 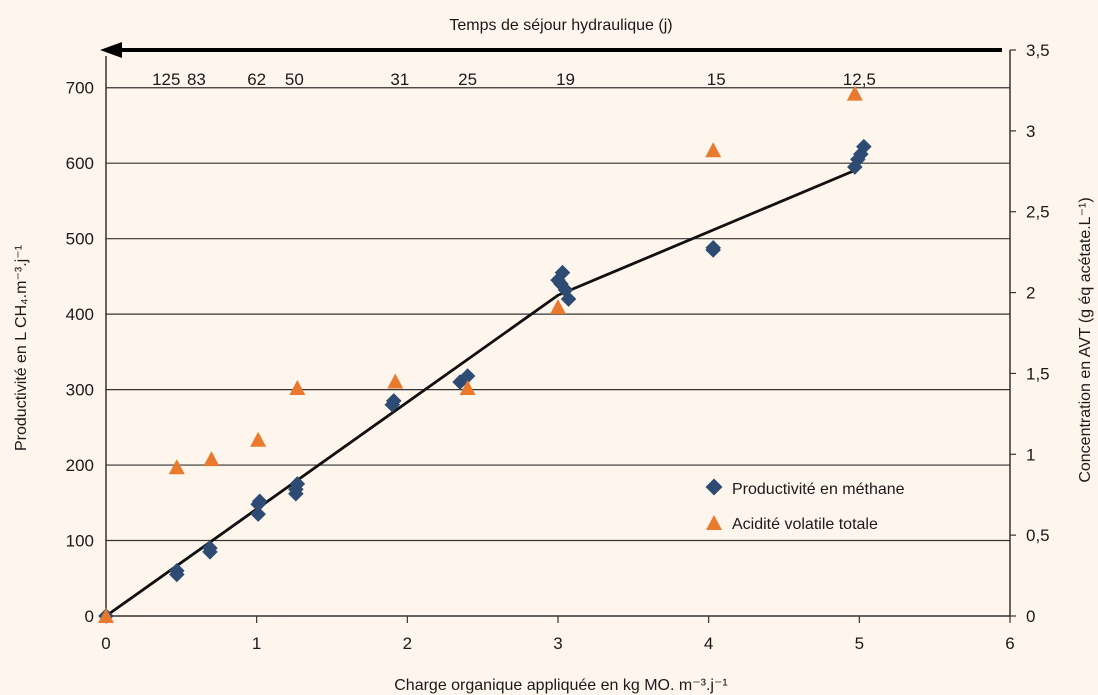 I want to click on top-tick-label-8: 12,5, so click(x=859, y=79).